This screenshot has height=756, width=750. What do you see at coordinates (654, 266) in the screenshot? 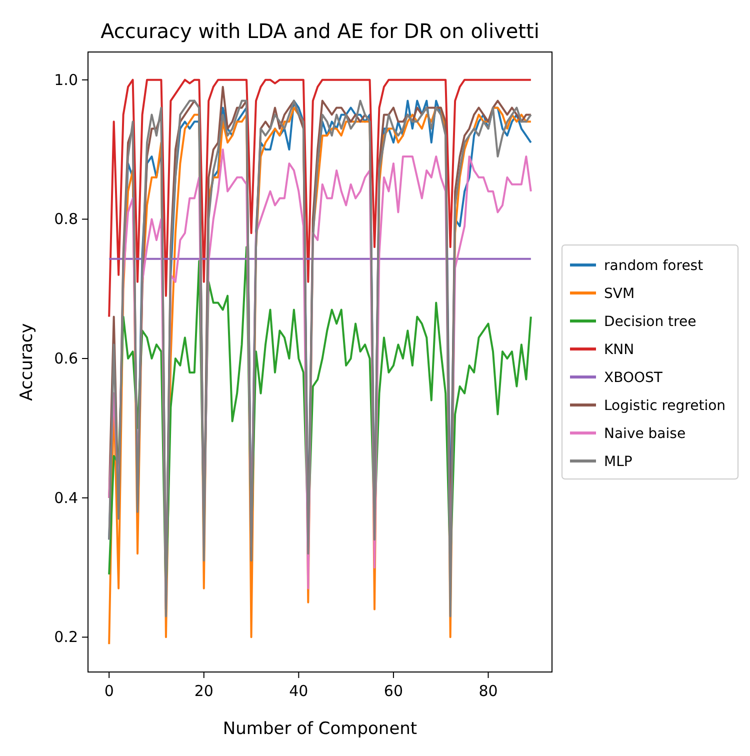
I see `legend-label: random forest` at bounding box center [654, 266].